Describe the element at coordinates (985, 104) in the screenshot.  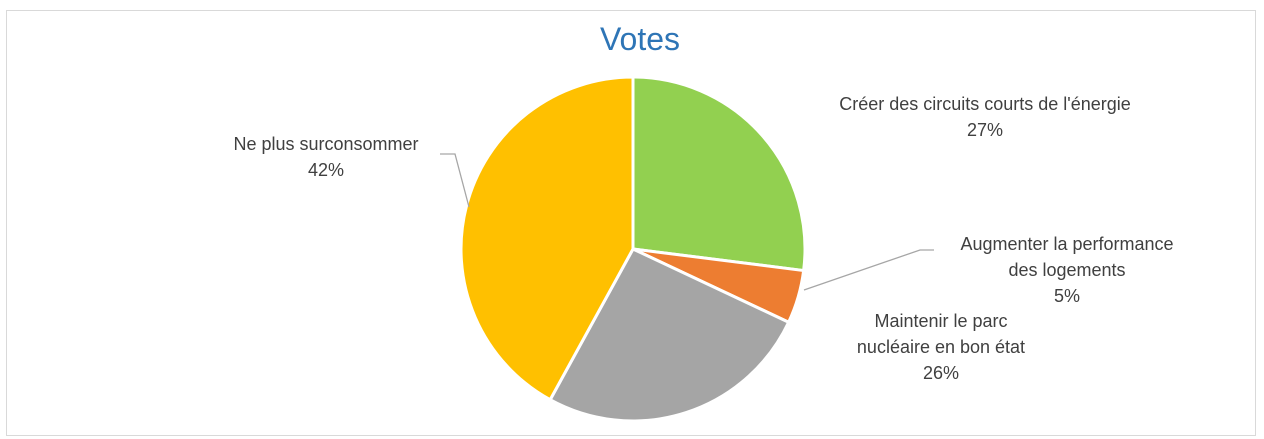
I see `slice-category-label: Créer des circuits courts de l'énergie` at that location.